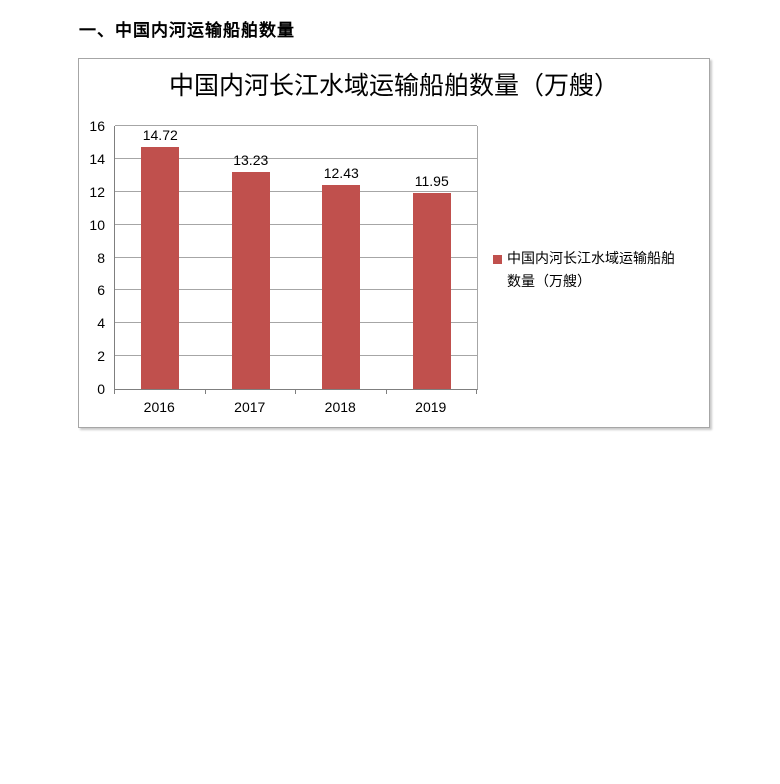 The height and width of the screenshot is (784, 780). What do you see at coordinates (97, 191) in the screenshot?
I see `y-tick-label-12: 12` at bounding box center [97, 191].